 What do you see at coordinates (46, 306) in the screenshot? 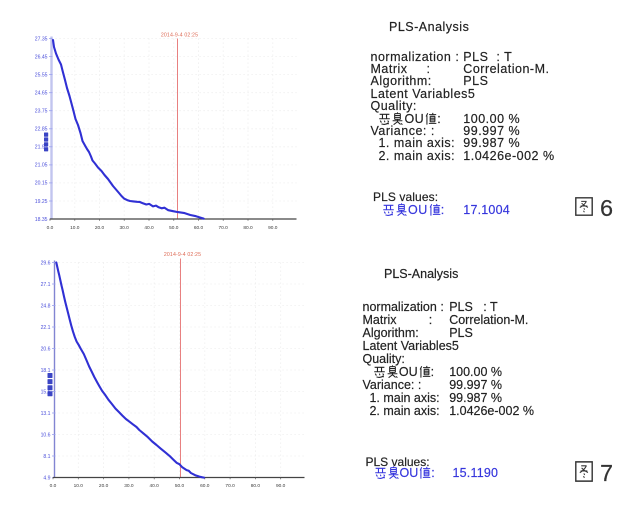
I see `svg-text: 24.8` at bounding box center [46, 306].